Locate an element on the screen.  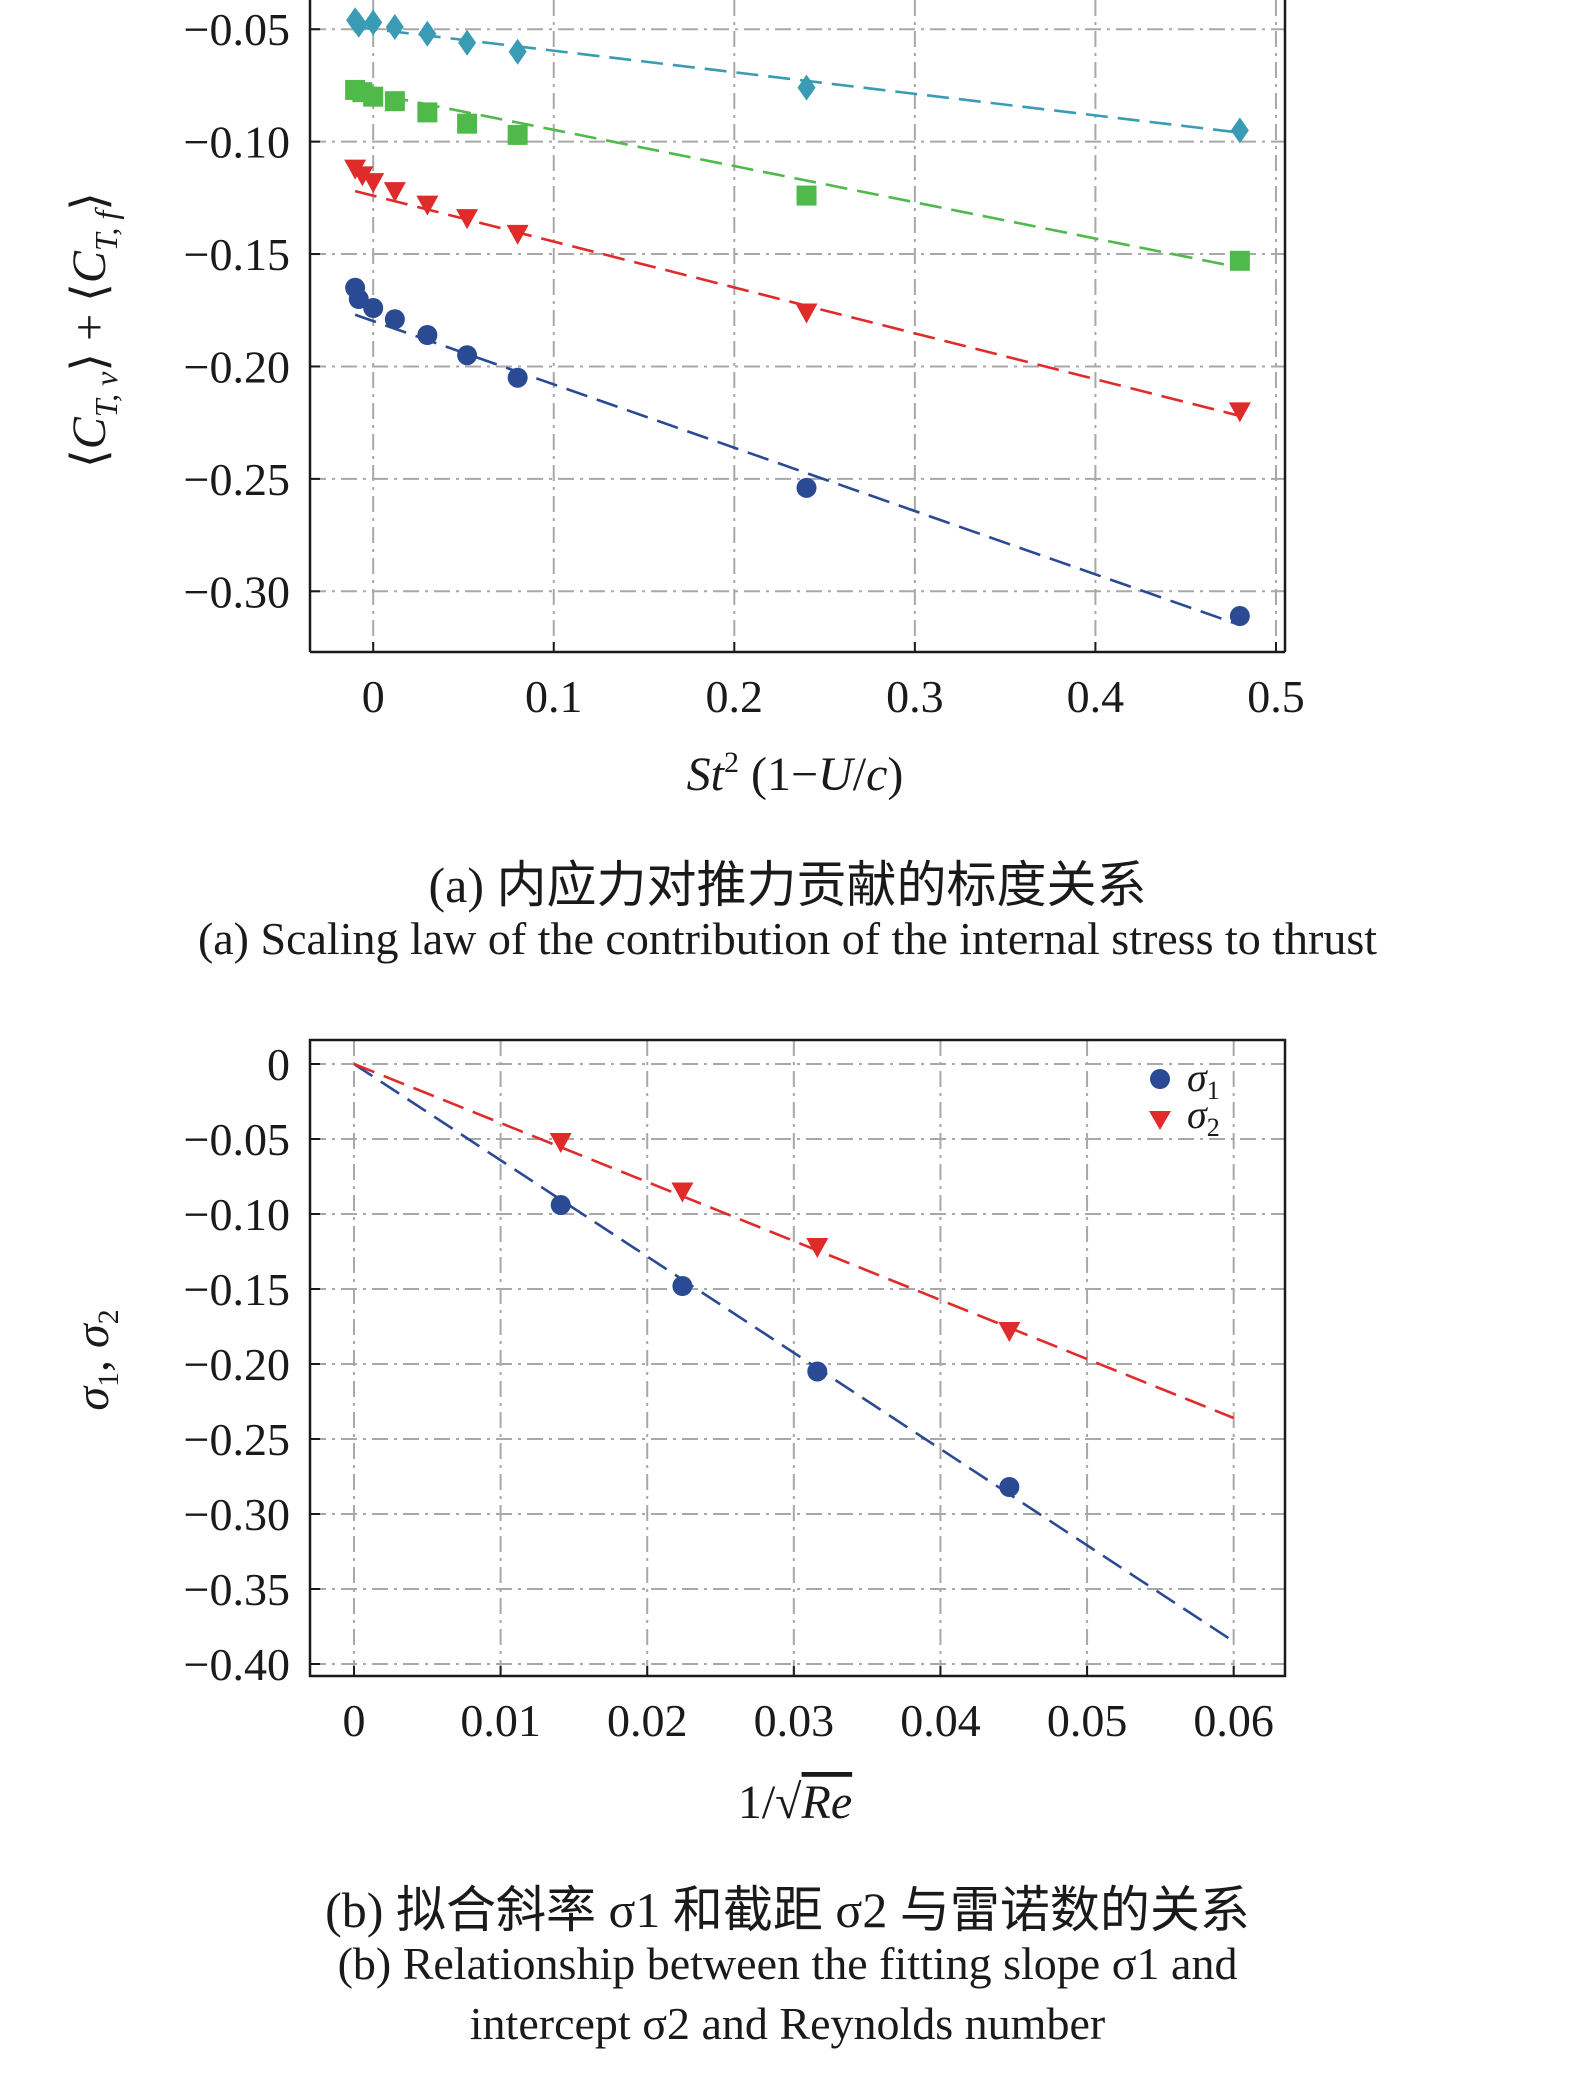
chart-b-y-axis-label: σ1, σ2 is located at coordinates (95, 1359).